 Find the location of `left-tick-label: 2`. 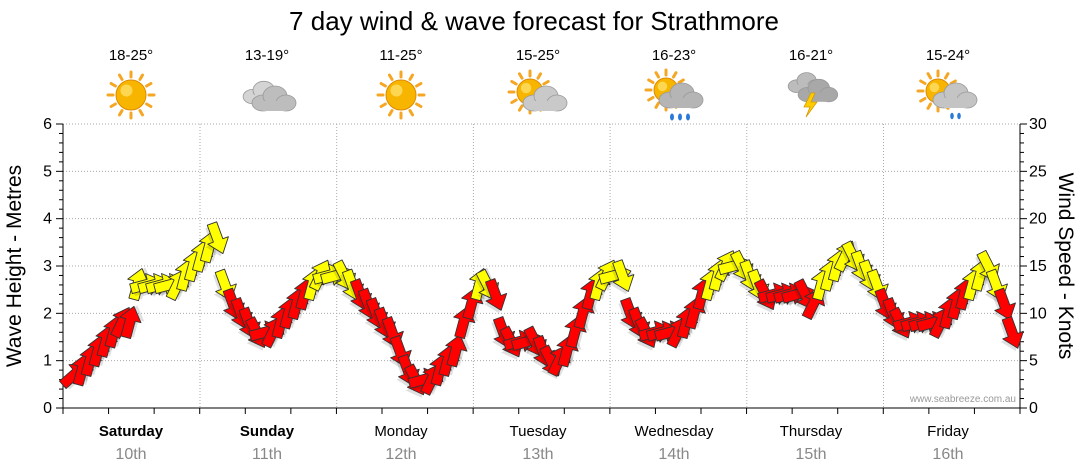

left-tick-label: 2 is located at coordinates (47, 313).